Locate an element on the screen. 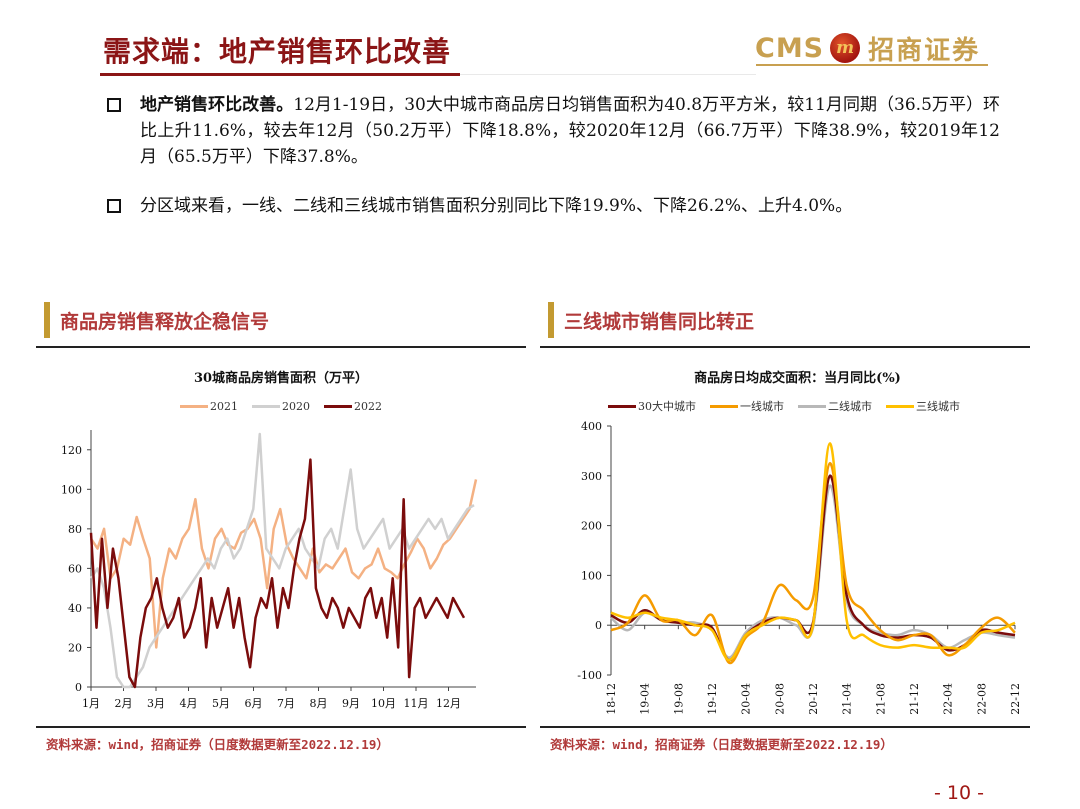 This screenshot has width=1080, height=809. right-section-rule is located at coordinates (785, 347).